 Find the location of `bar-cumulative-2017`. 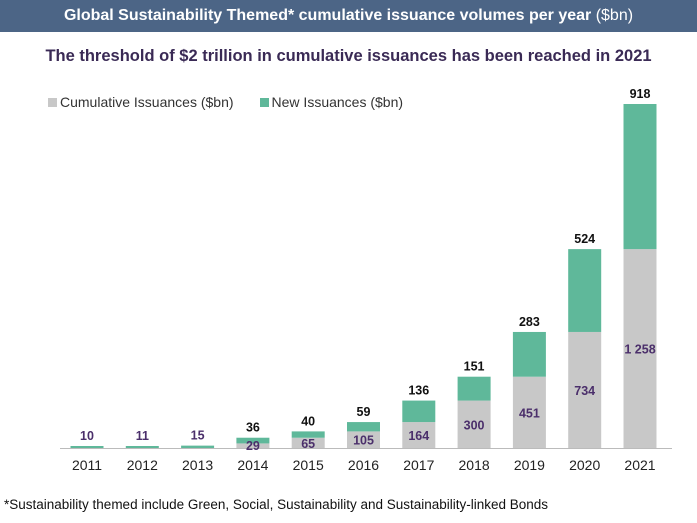

bar-cumulative-2017 is located at coordinates (419, 435).